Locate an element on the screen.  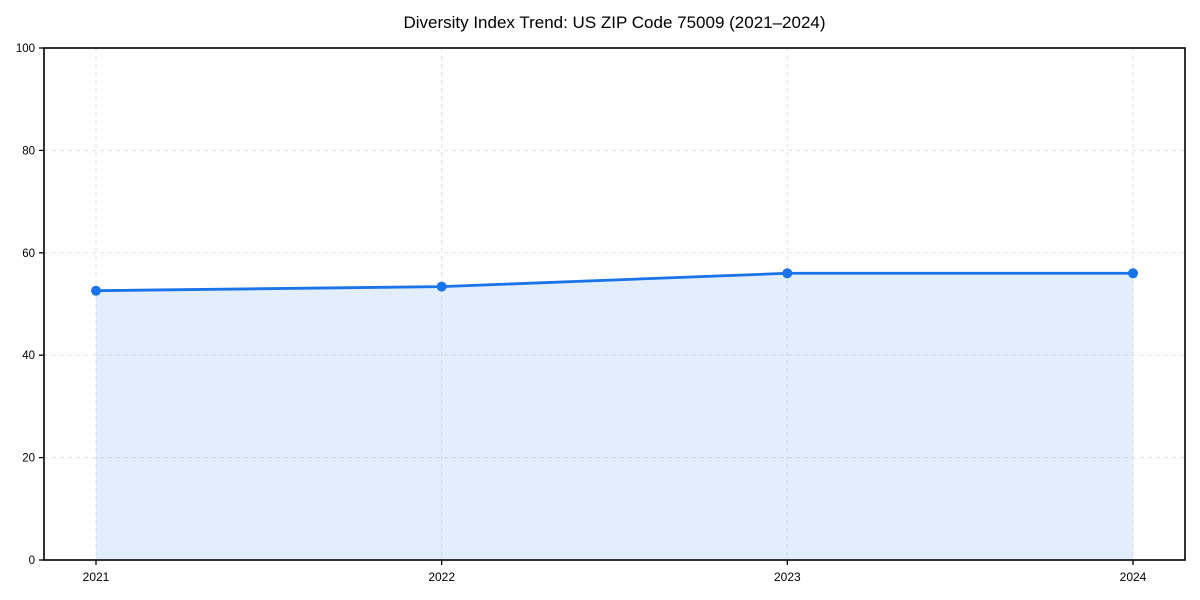
y-tick-label-0: 0 is located at coordinates (32, 561).